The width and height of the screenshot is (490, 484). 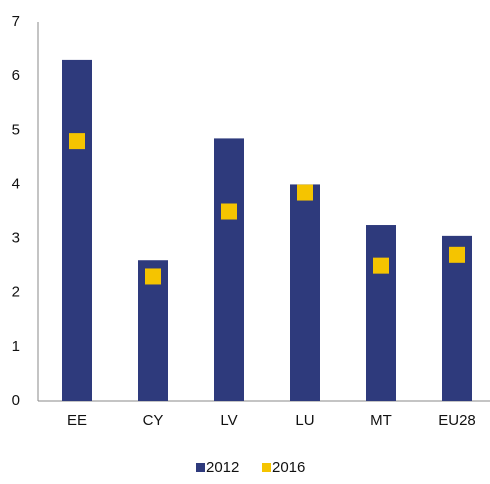 What do you see at coordinates (222, 467) in the screenshot?
I see `legend-label: 2012` at bounding box center [222, 467].